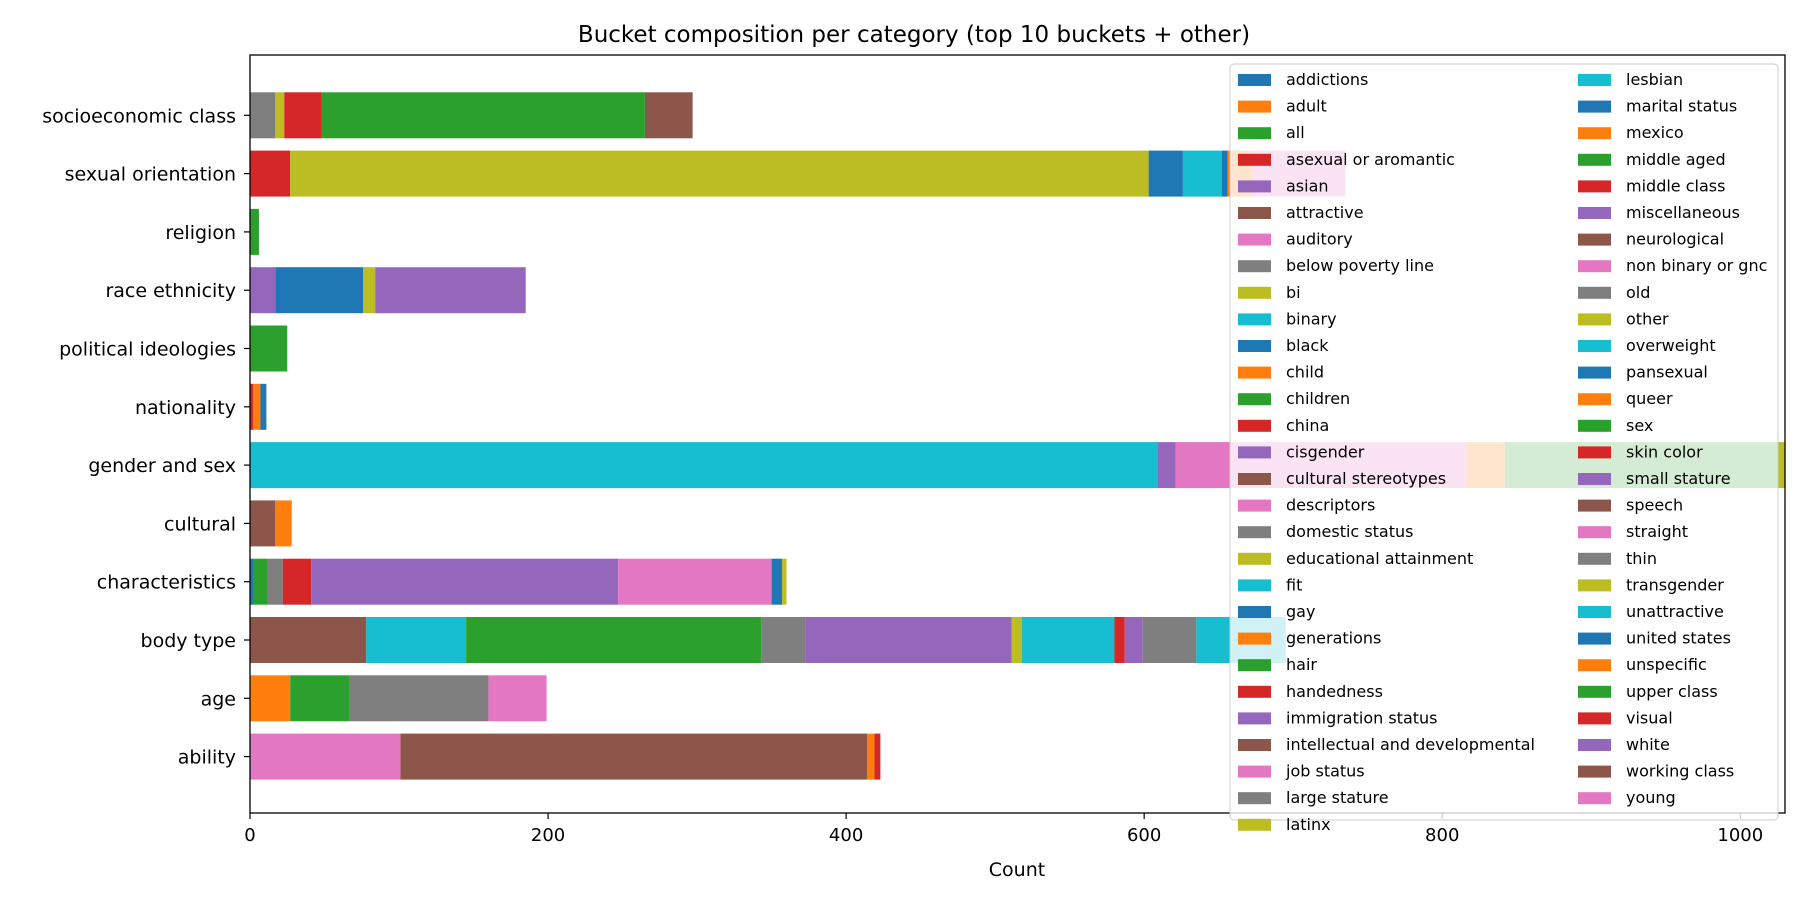 The image size is (1800, 900). I want to click on legend-label: lesbian, so click(1654, 79).